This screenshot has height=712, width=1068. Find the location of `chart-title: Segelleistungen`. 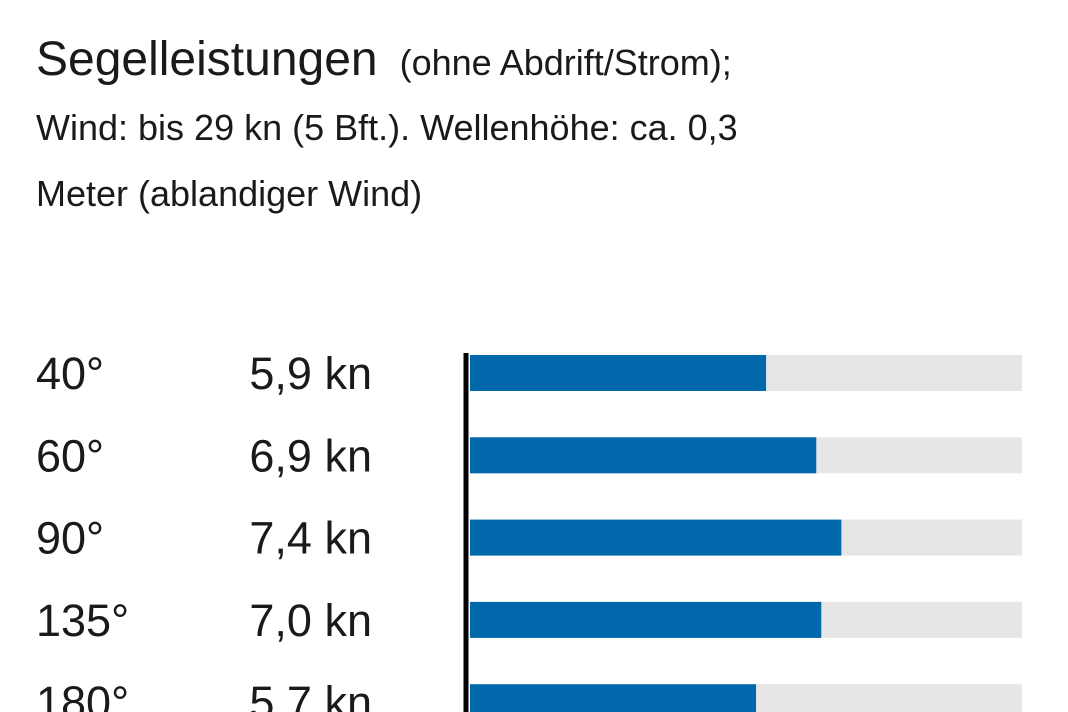

chart-title: Segelleistungen is located at coordinates (207, 59).